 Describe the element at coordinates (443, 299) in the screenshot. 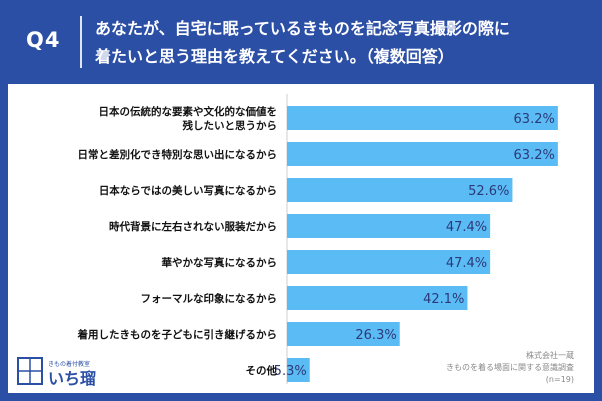

I see `value-label-5: 42.1%` at that location.